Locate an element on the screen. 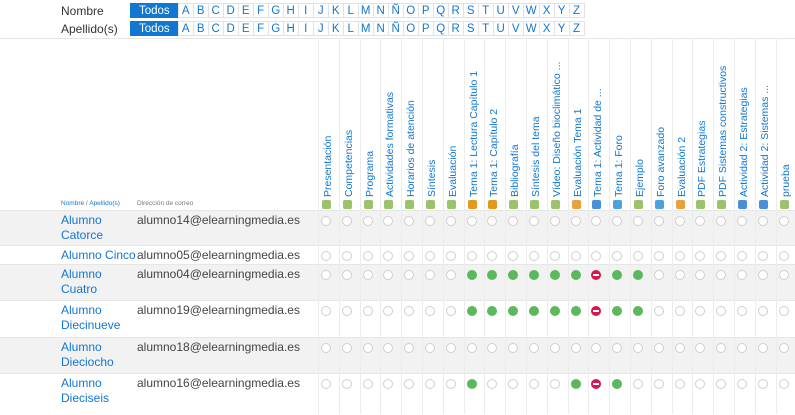 The width and height of the screenshot is (795, 415). activity-label: Síntesis is located at coordinates (432, 178).